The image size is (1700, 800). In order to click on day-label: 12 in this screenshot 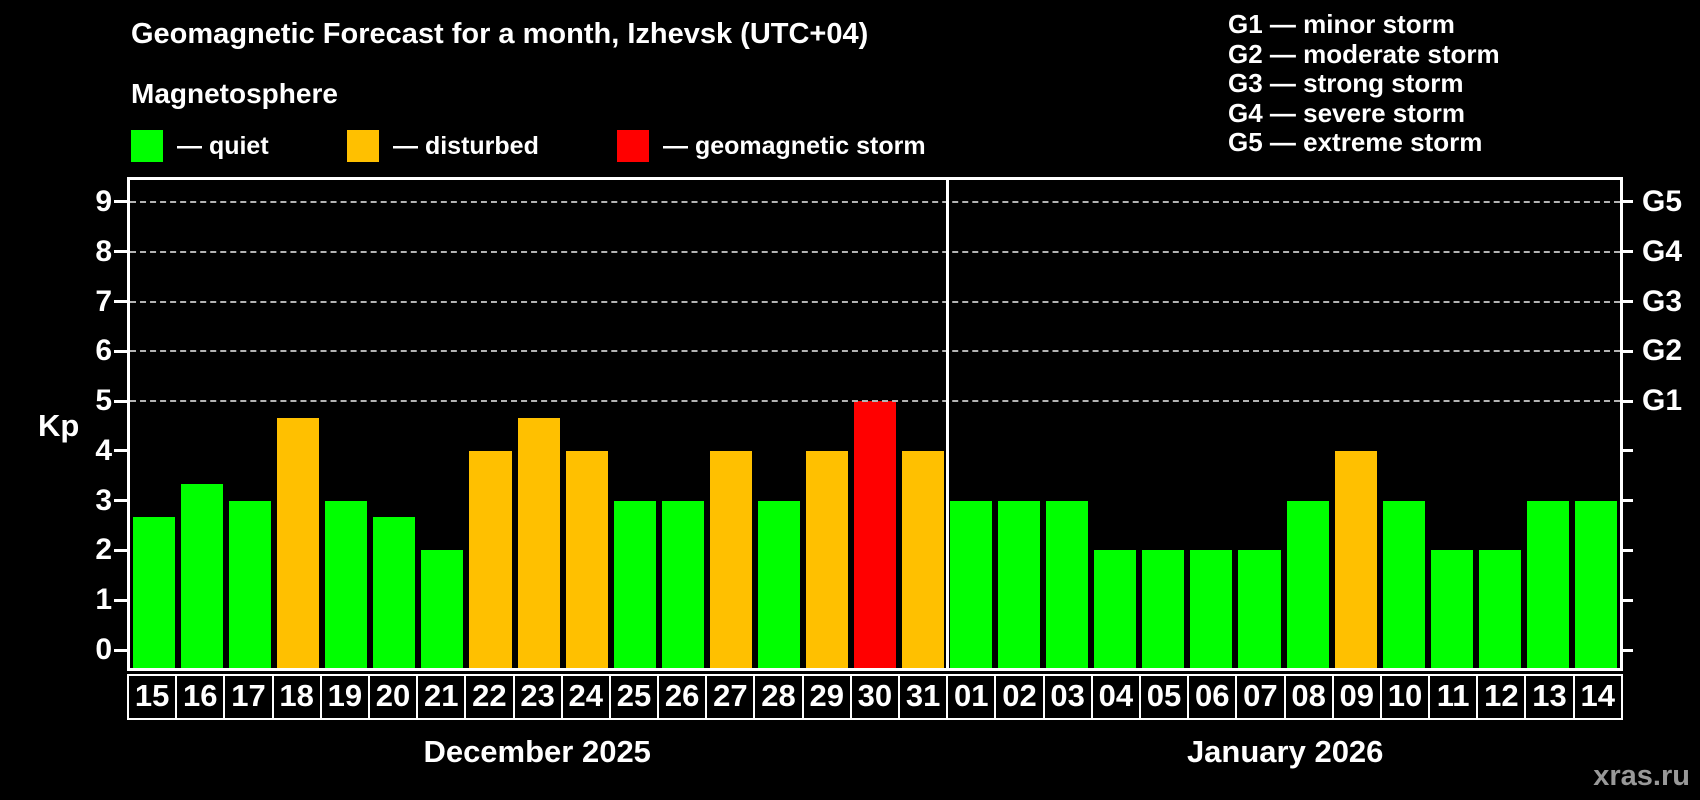, I will do `click(1502, 697)`.